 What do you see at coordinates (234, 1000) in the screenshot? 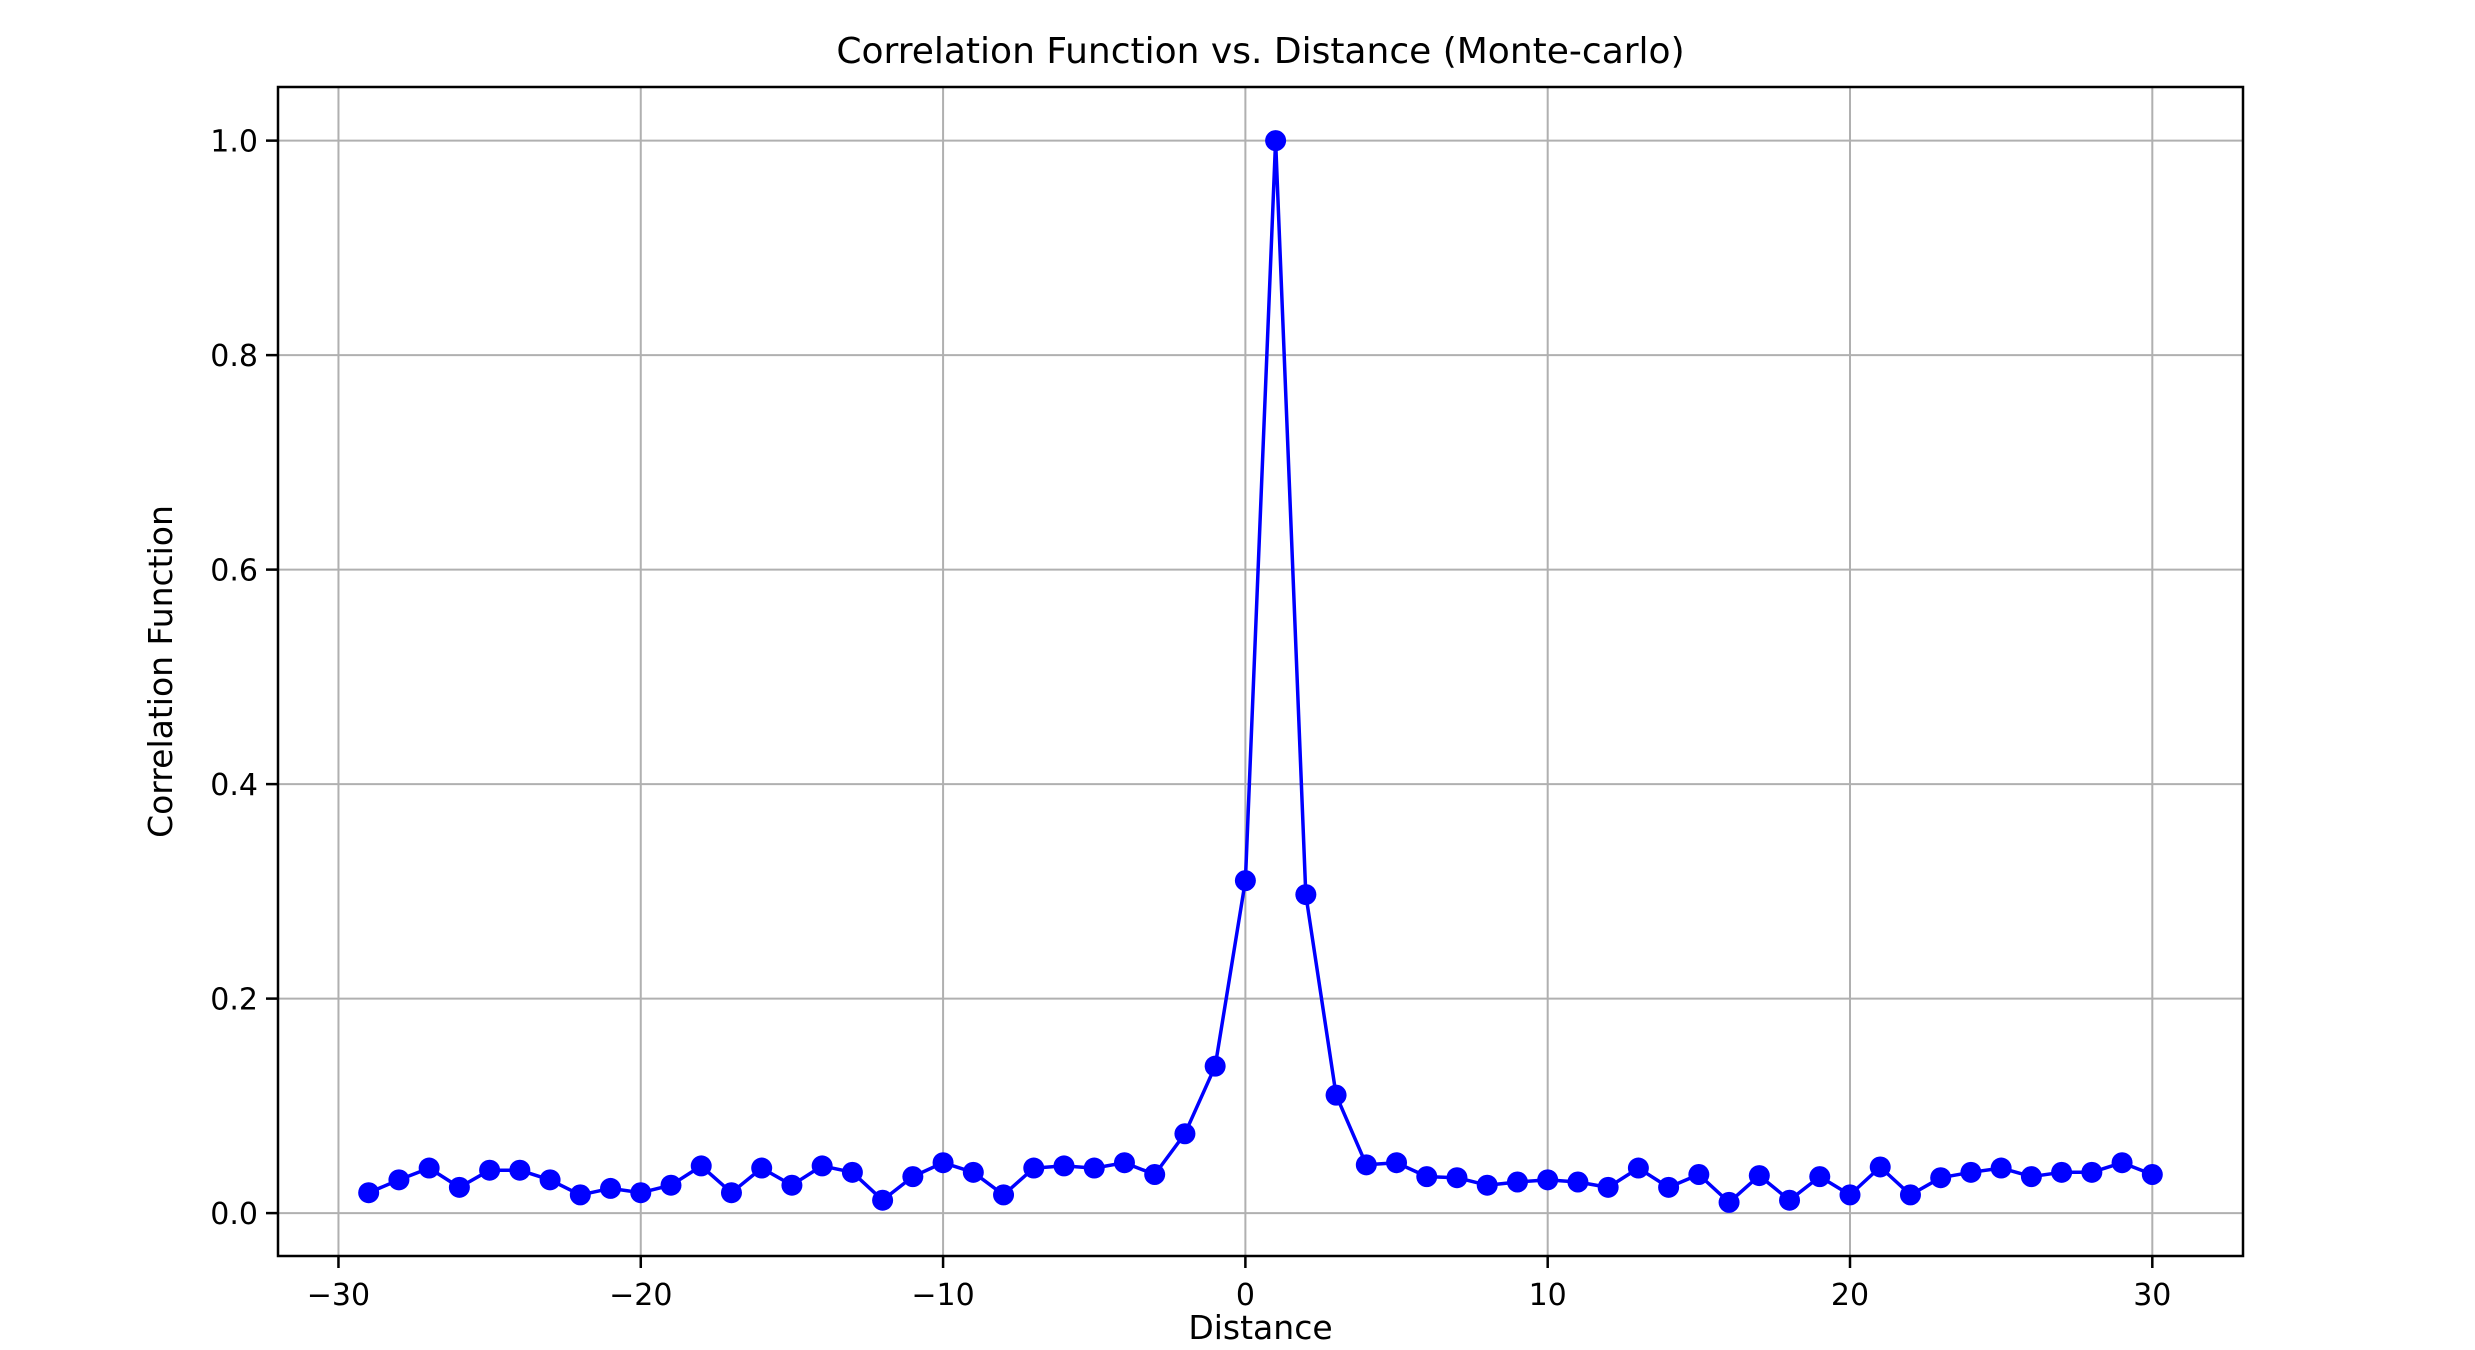
I see `y-tick-label: 0.2` at bounding box center [234, 1000].